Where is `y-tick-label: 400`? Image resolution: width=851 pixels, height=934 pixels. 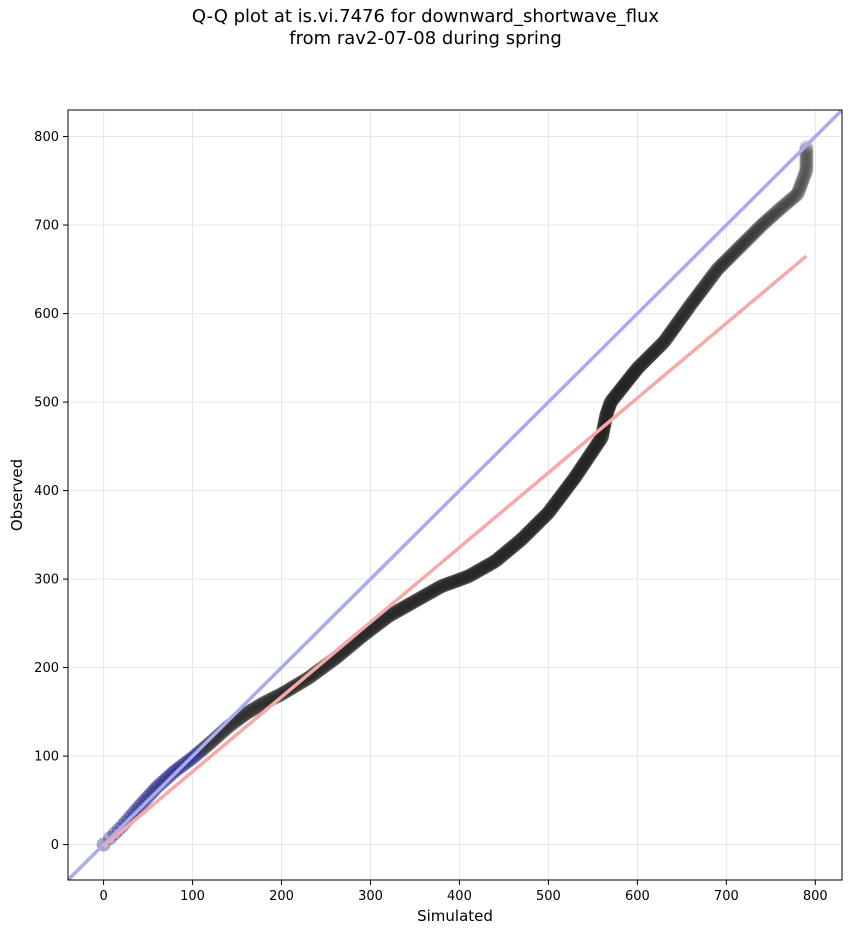 y-tick-label: 400 is located at coordinates (46, 491).